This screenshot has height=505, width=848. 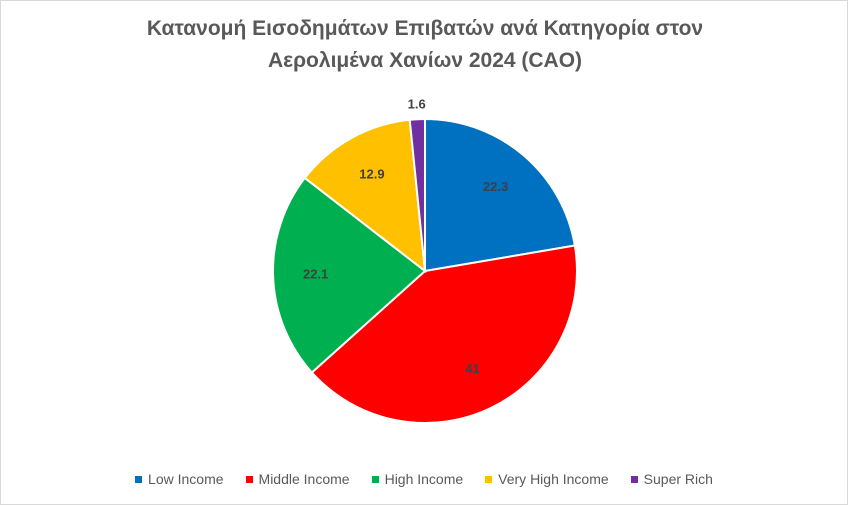 I want to click on legend-label: Low Income, so click(x=186, y=479).